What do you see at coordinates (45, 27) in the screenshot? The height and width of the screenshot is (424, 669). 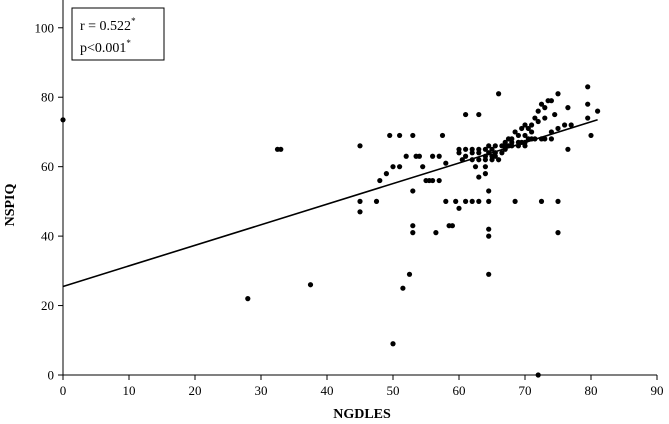 I see `y-tick-label: 100` at bounding box center [45, 27].